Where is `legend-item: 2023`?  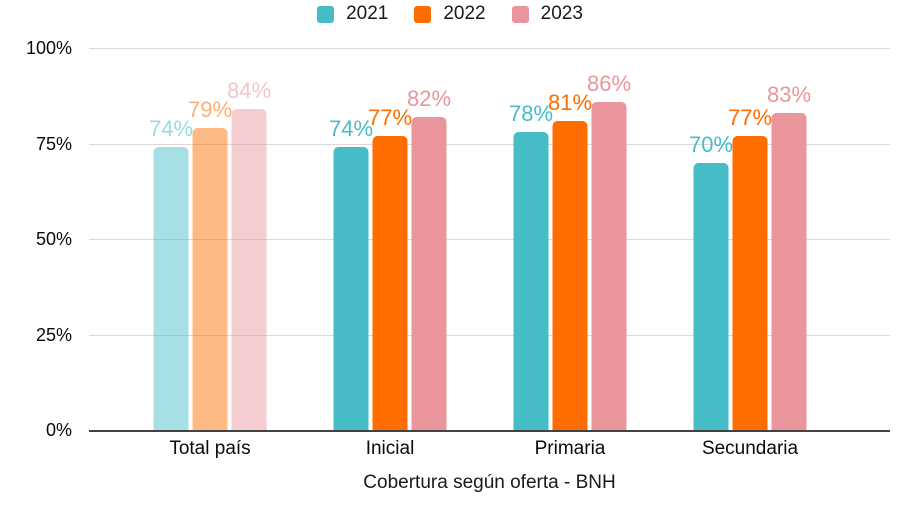
legend-item: 2023 is located at coordinates (547, 14).